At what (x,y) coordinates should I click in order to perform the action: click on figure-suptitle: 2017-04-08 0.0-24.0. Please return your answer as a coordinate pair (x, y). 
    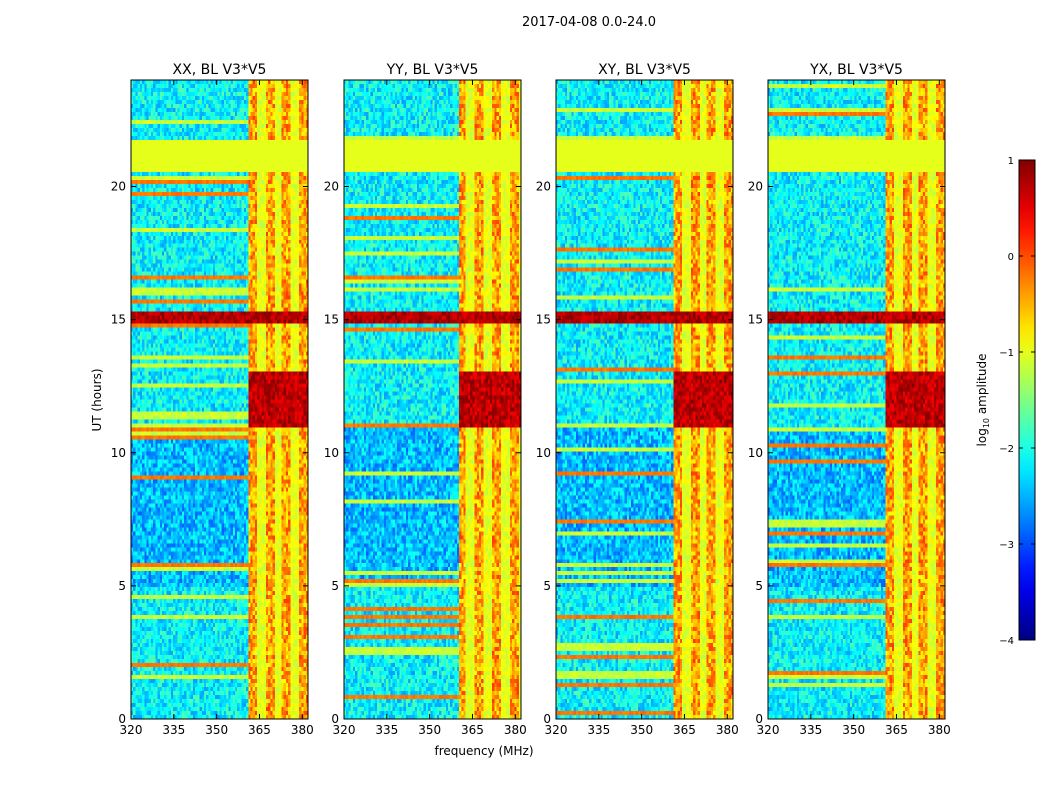
    Looking at the image, I should click on (589, 22).